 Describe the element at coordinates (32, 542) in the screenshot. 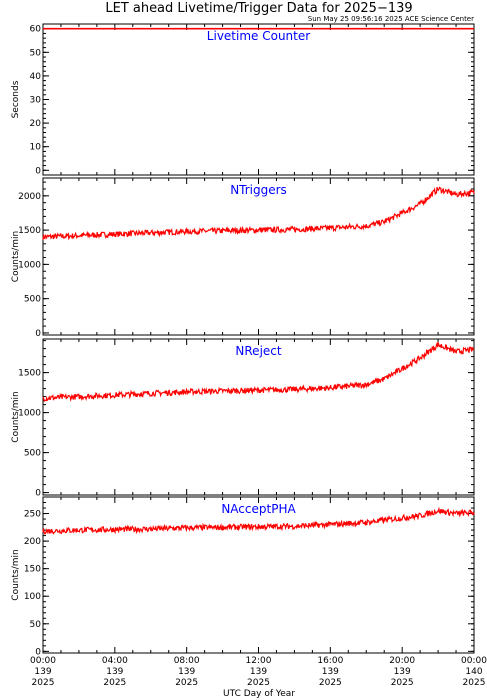

I see `y-tick-label: 200` at that location.